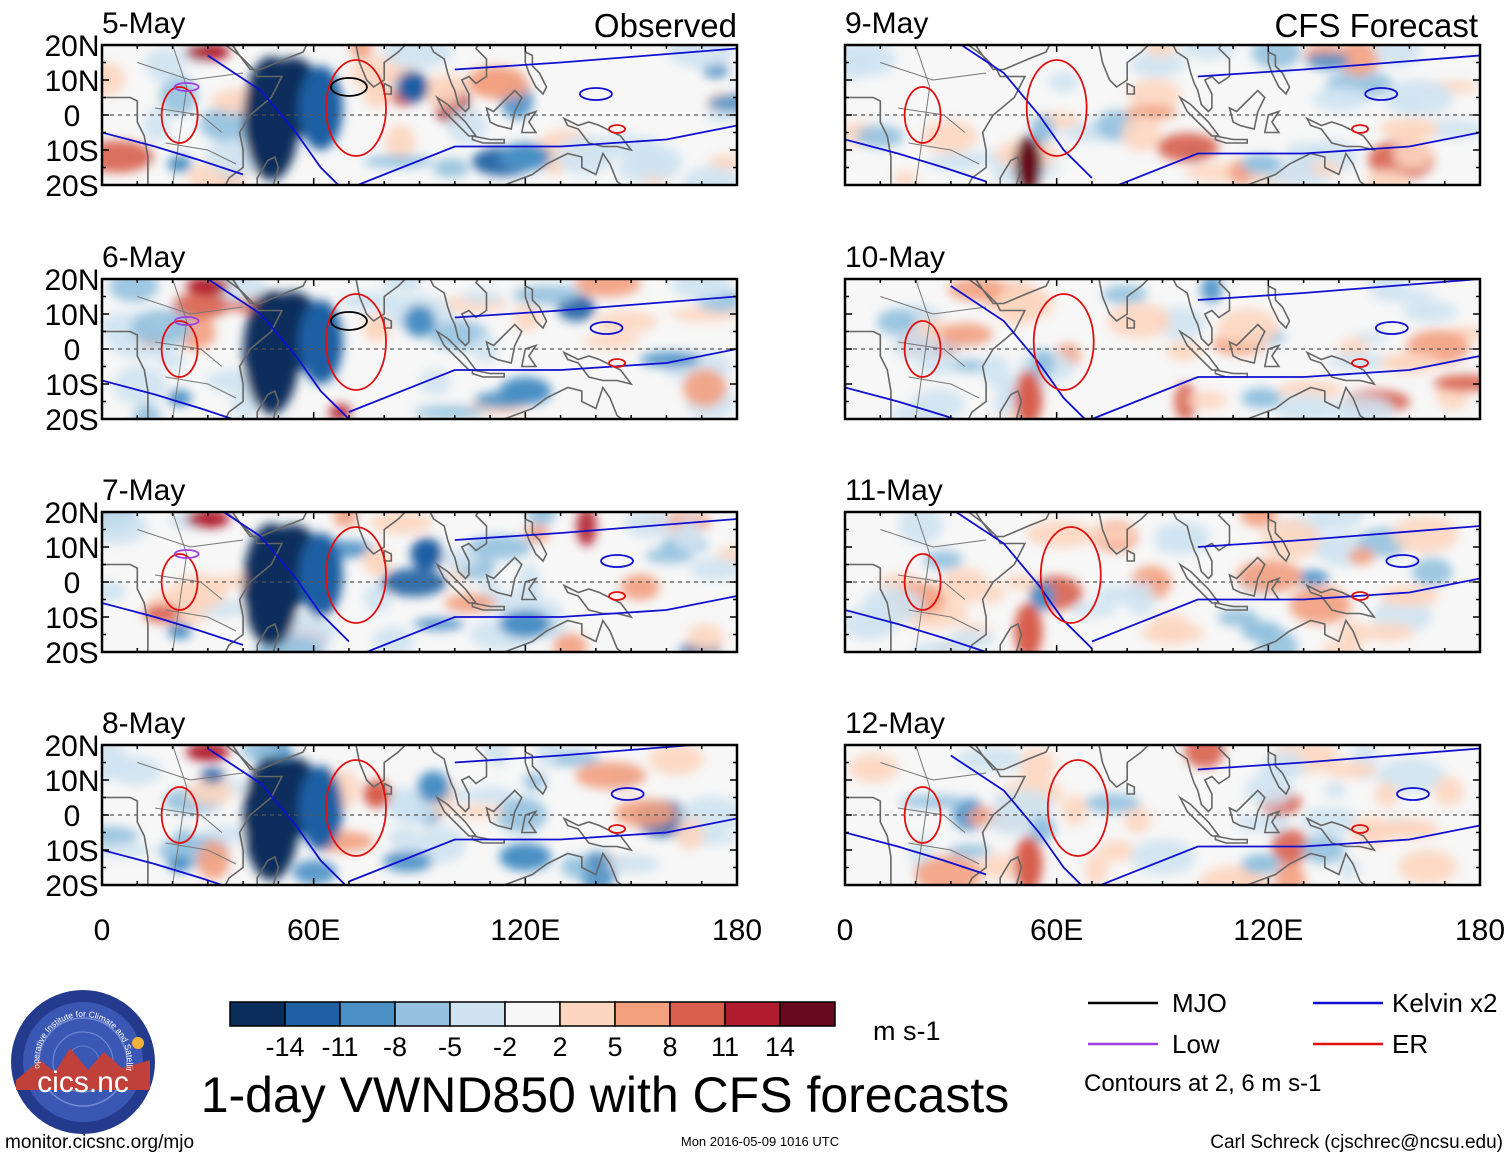 The image size is (1510, 1158). Describe the element at coordinates (186, 87) in the screenshot. I see `low-contour` at that location.